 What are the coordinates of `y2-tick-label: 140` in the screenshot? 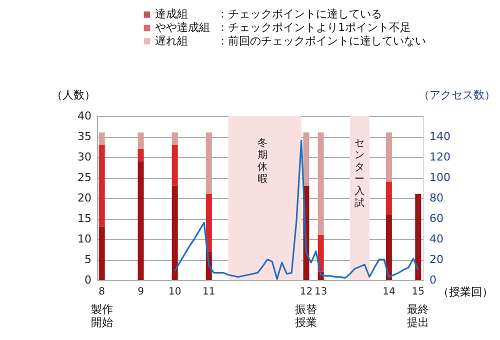 It's located at (440, 136).